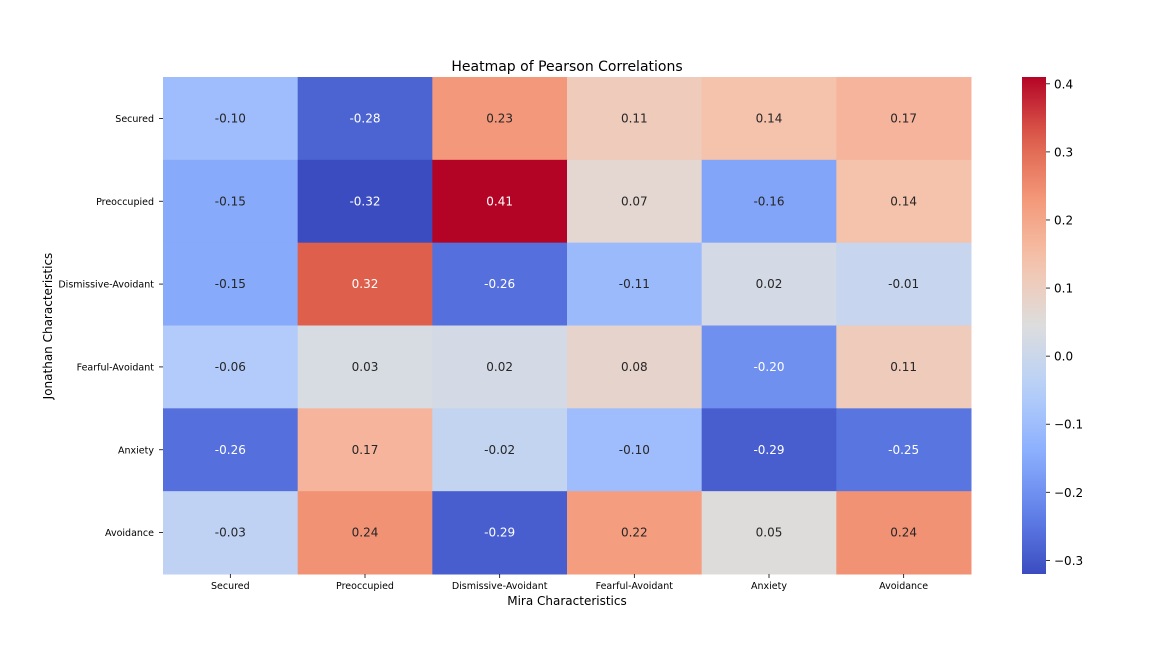 This screenshot has width=1156, height=645. What do you see at coordinates (106, 285) in the screenshot?
I see `y-tick-label: Dismissive-Avoidant` at bounding box center [106, 285].